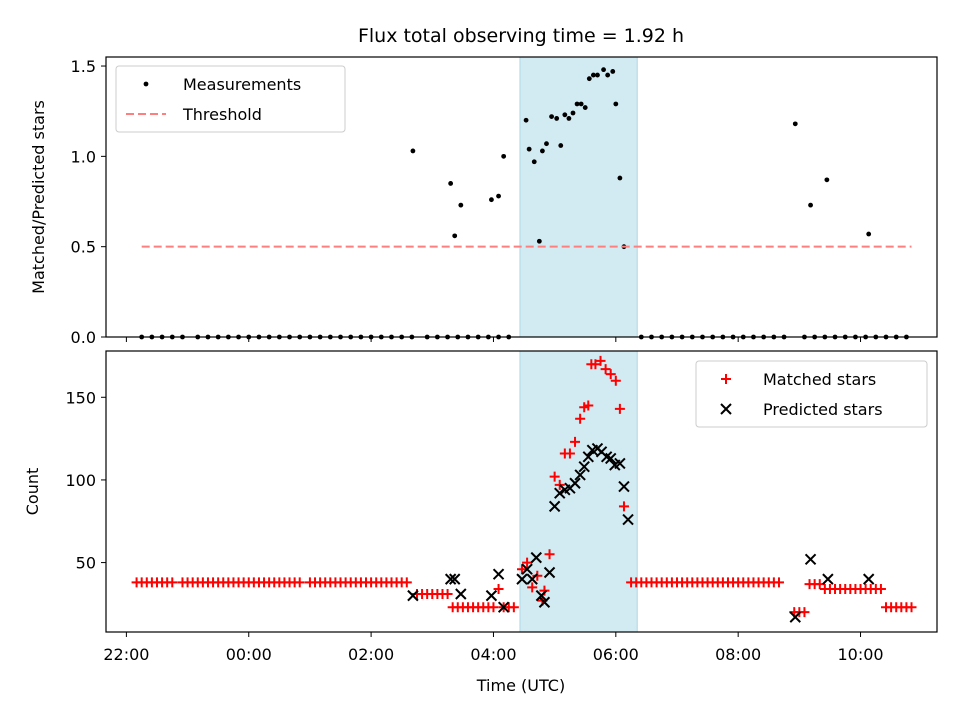  What do you see at coordinates (126, 654) in the screenshot?
I see `x-tick-label: 22:00` at bounding box center [126, 654].